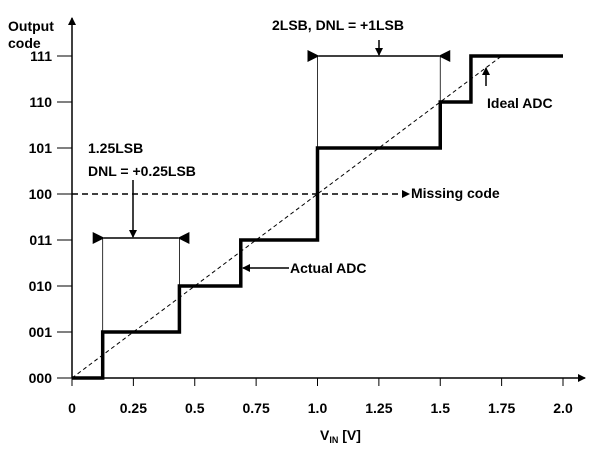 The width and height of the screenshot is (600, 450). What do you see at coordinates (501, 408) in the screenshot?
I see `x-tick-label: 1.75` at bounding box center [501, 408].